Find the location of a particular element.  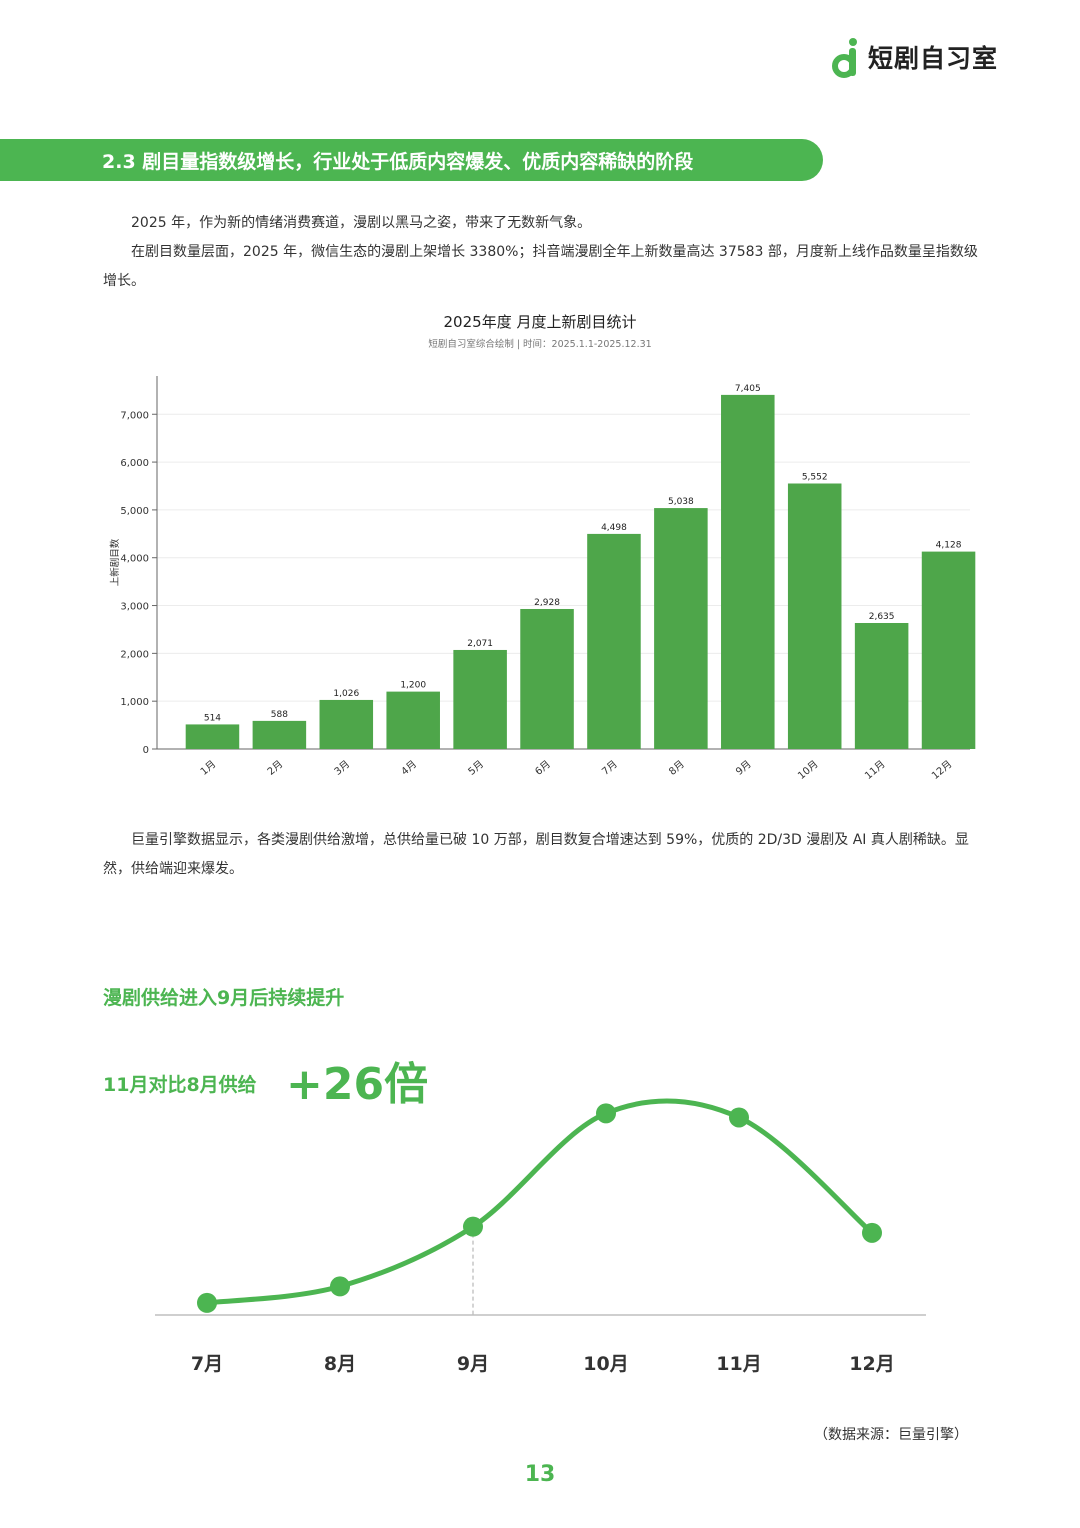

y-tick-label: 1,000 is located at coordinates (134, 702).